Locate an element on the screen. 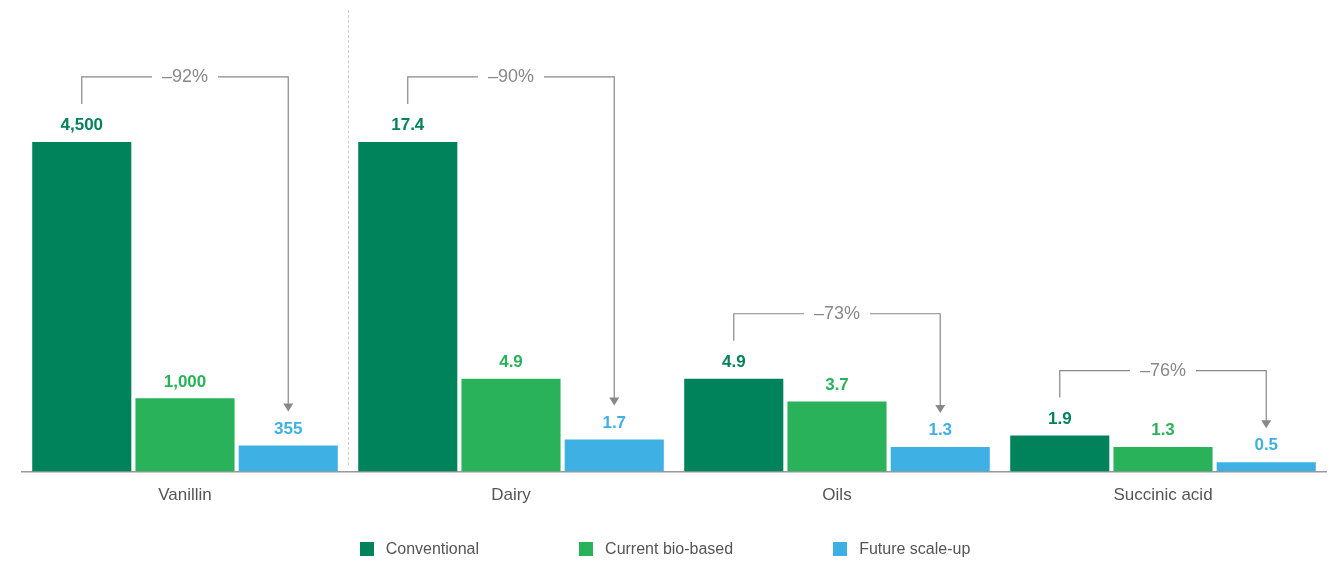  text: –92% is located at coordinates (185, 75).